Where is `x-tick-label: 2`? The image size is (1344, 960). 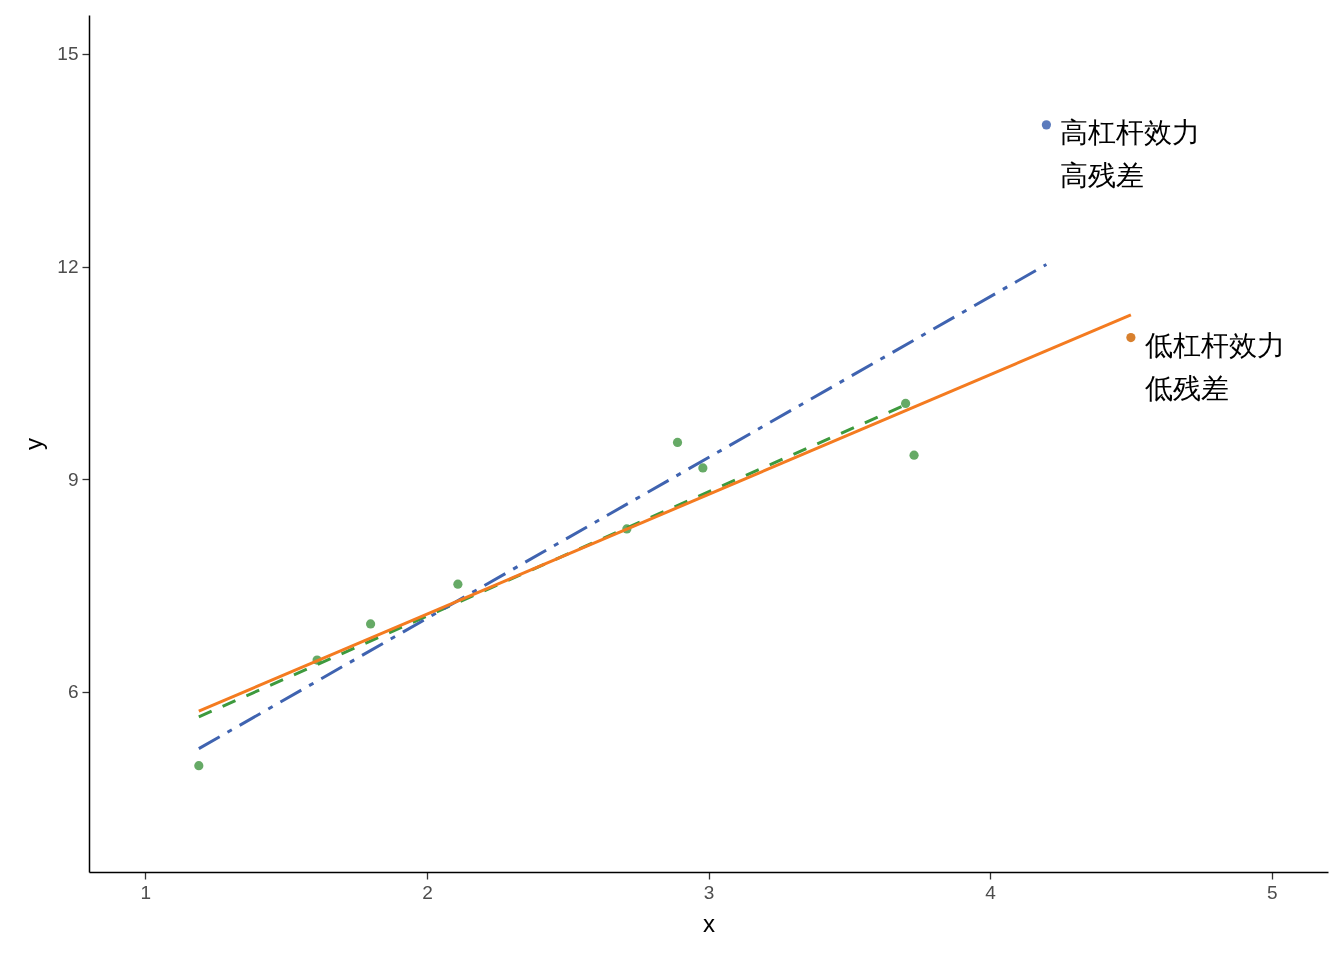
x-tick-label: 2 is located at coordinates (427, 892).